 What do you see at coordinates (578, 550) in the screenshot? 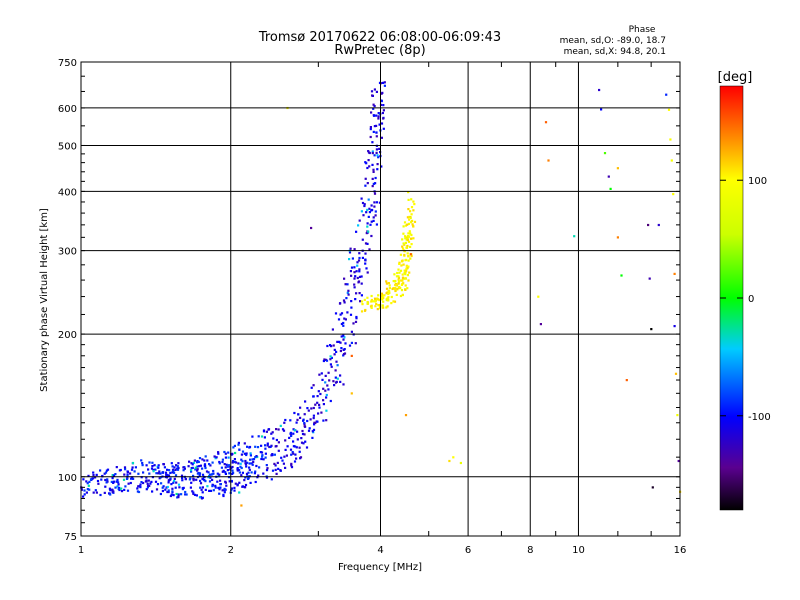
I see `x-tick-label: 10` at bounding box center [578, 550].